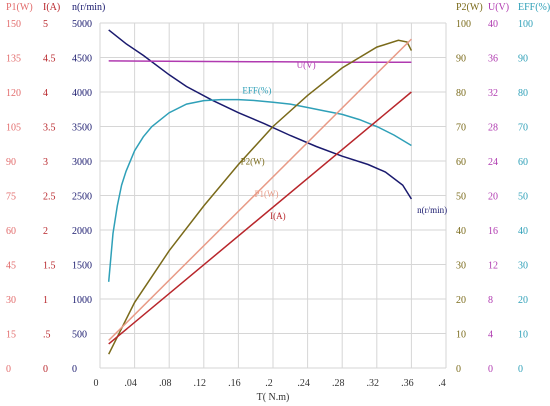 Image resolution: width=550 pixels, height=406 pixels. Describe the element at coordinates (11, 231) in the screenshot. I see `left-axis-tick-label: 60` at that location.